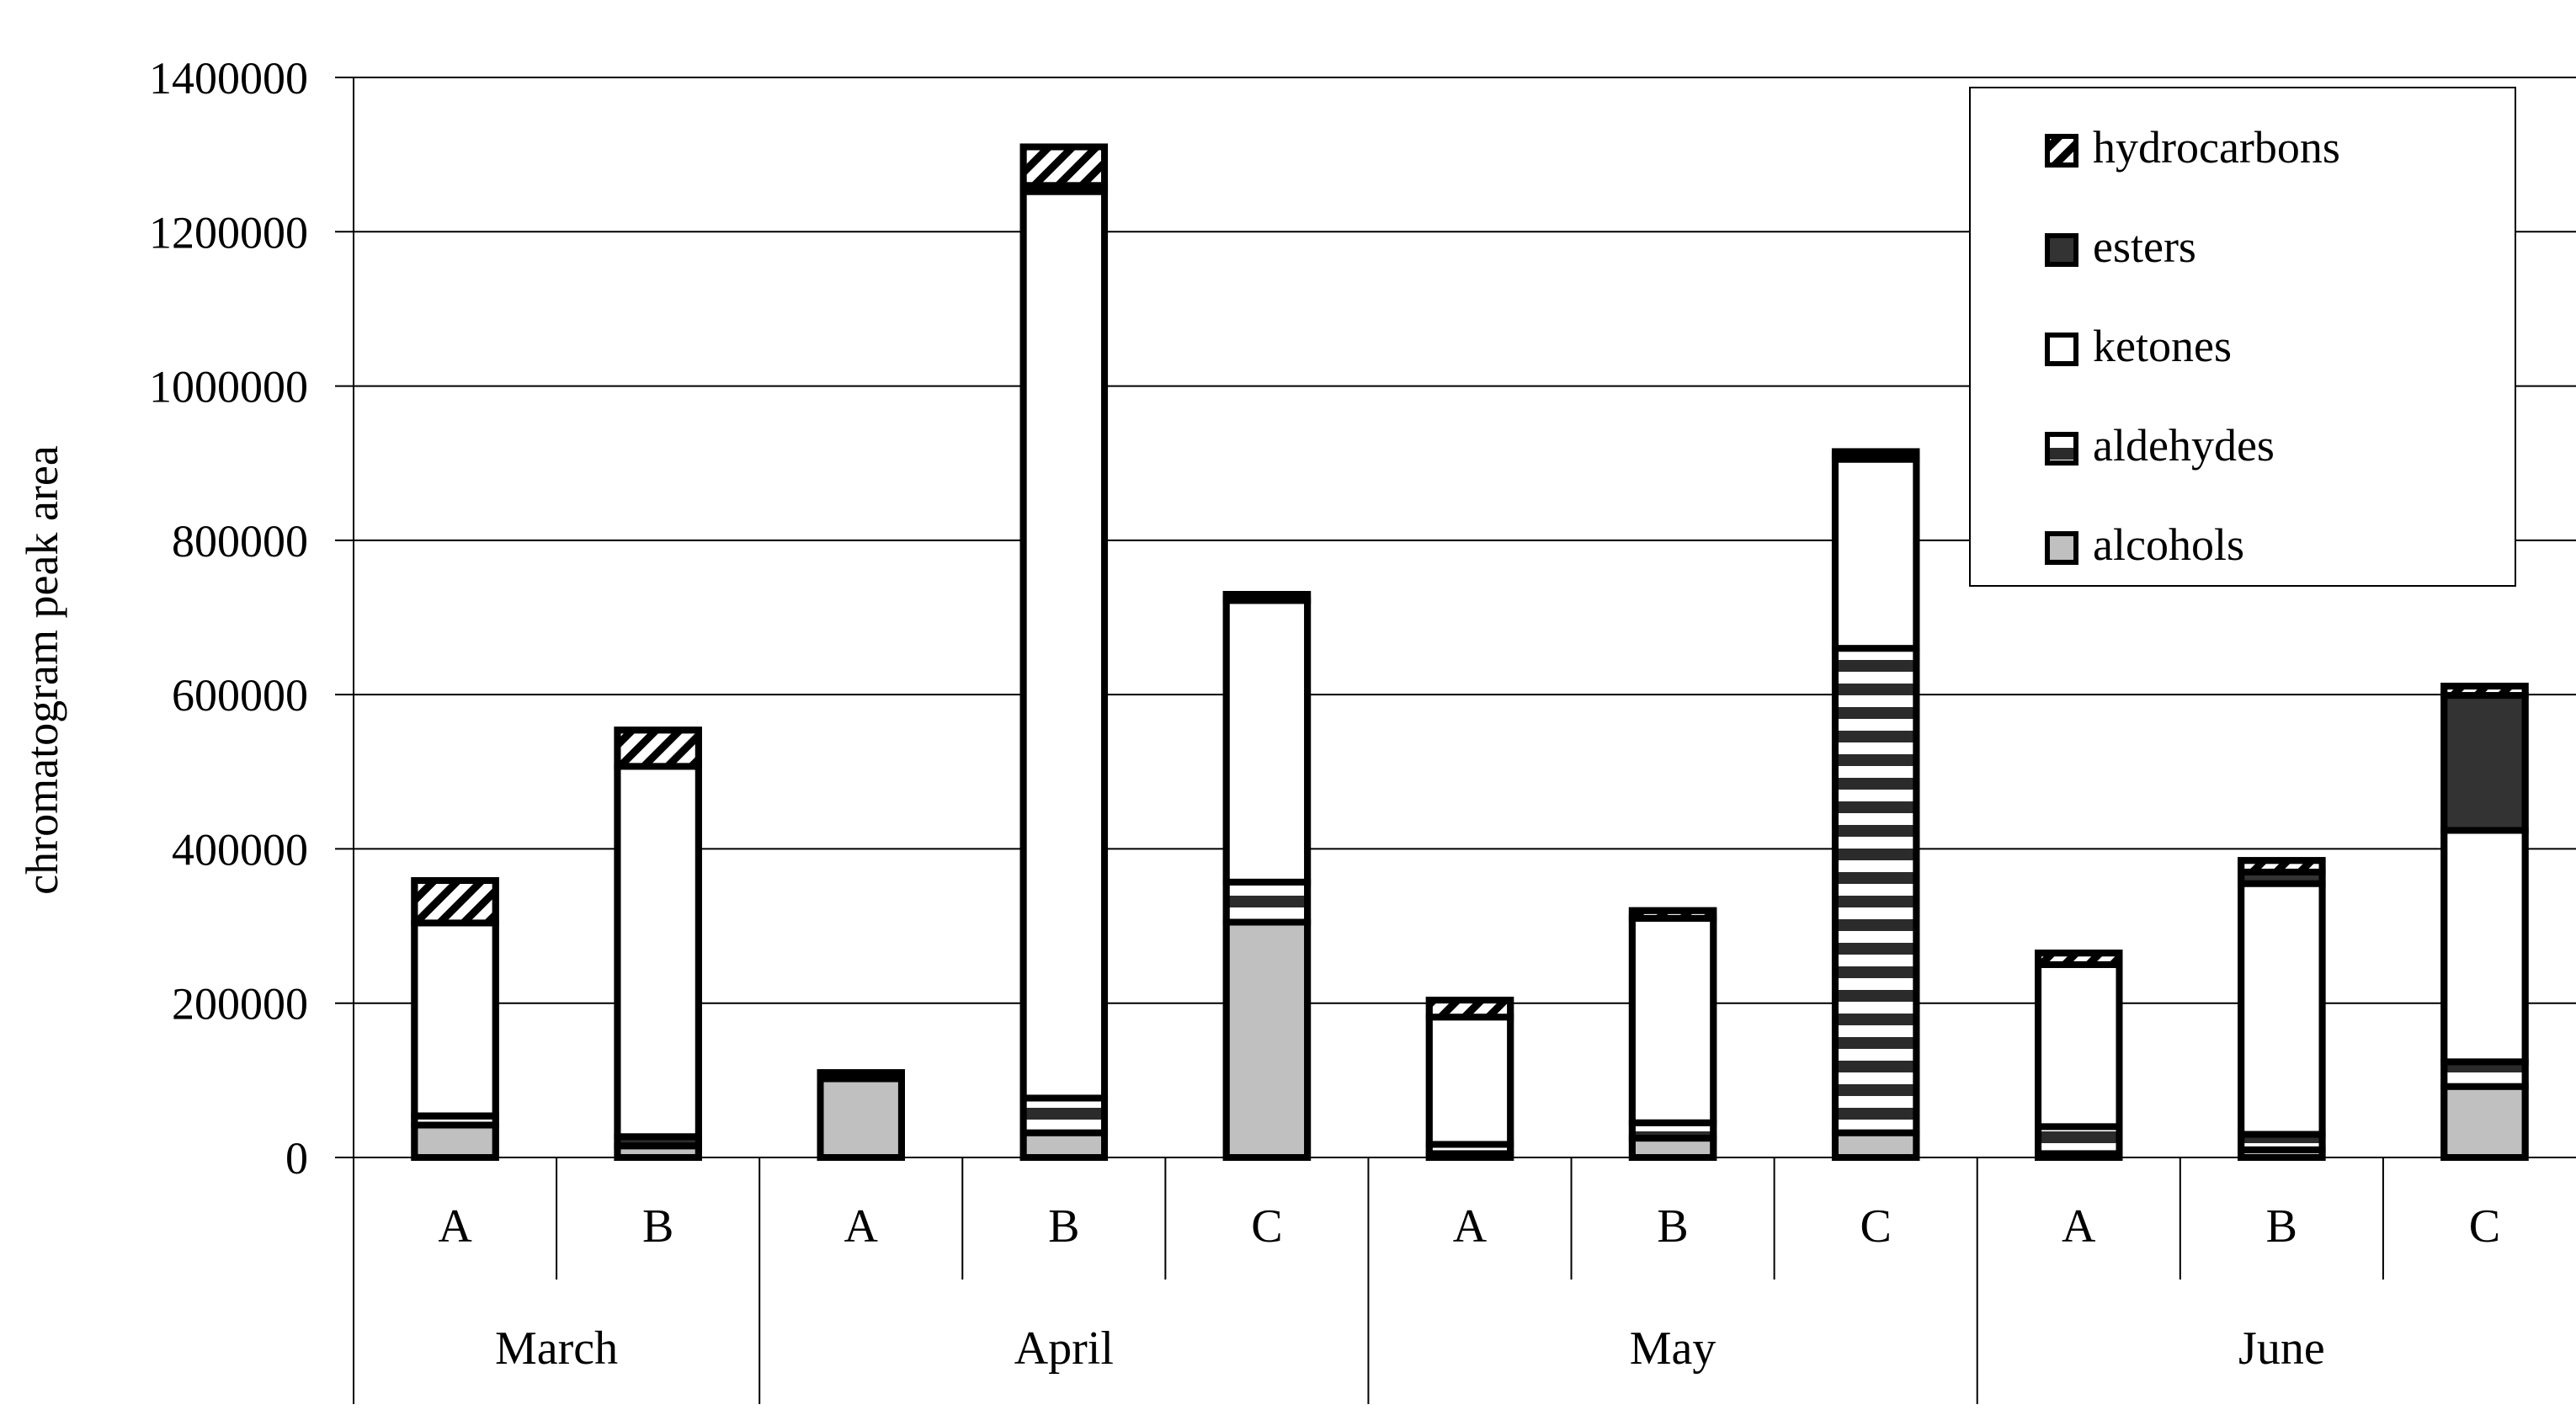 This screenshot has width=2576, height=1426. What do you see at coordinates (240, 541) in the screenshot?
I see `y-tick-label: 800000` at bounding box center [240, 541].